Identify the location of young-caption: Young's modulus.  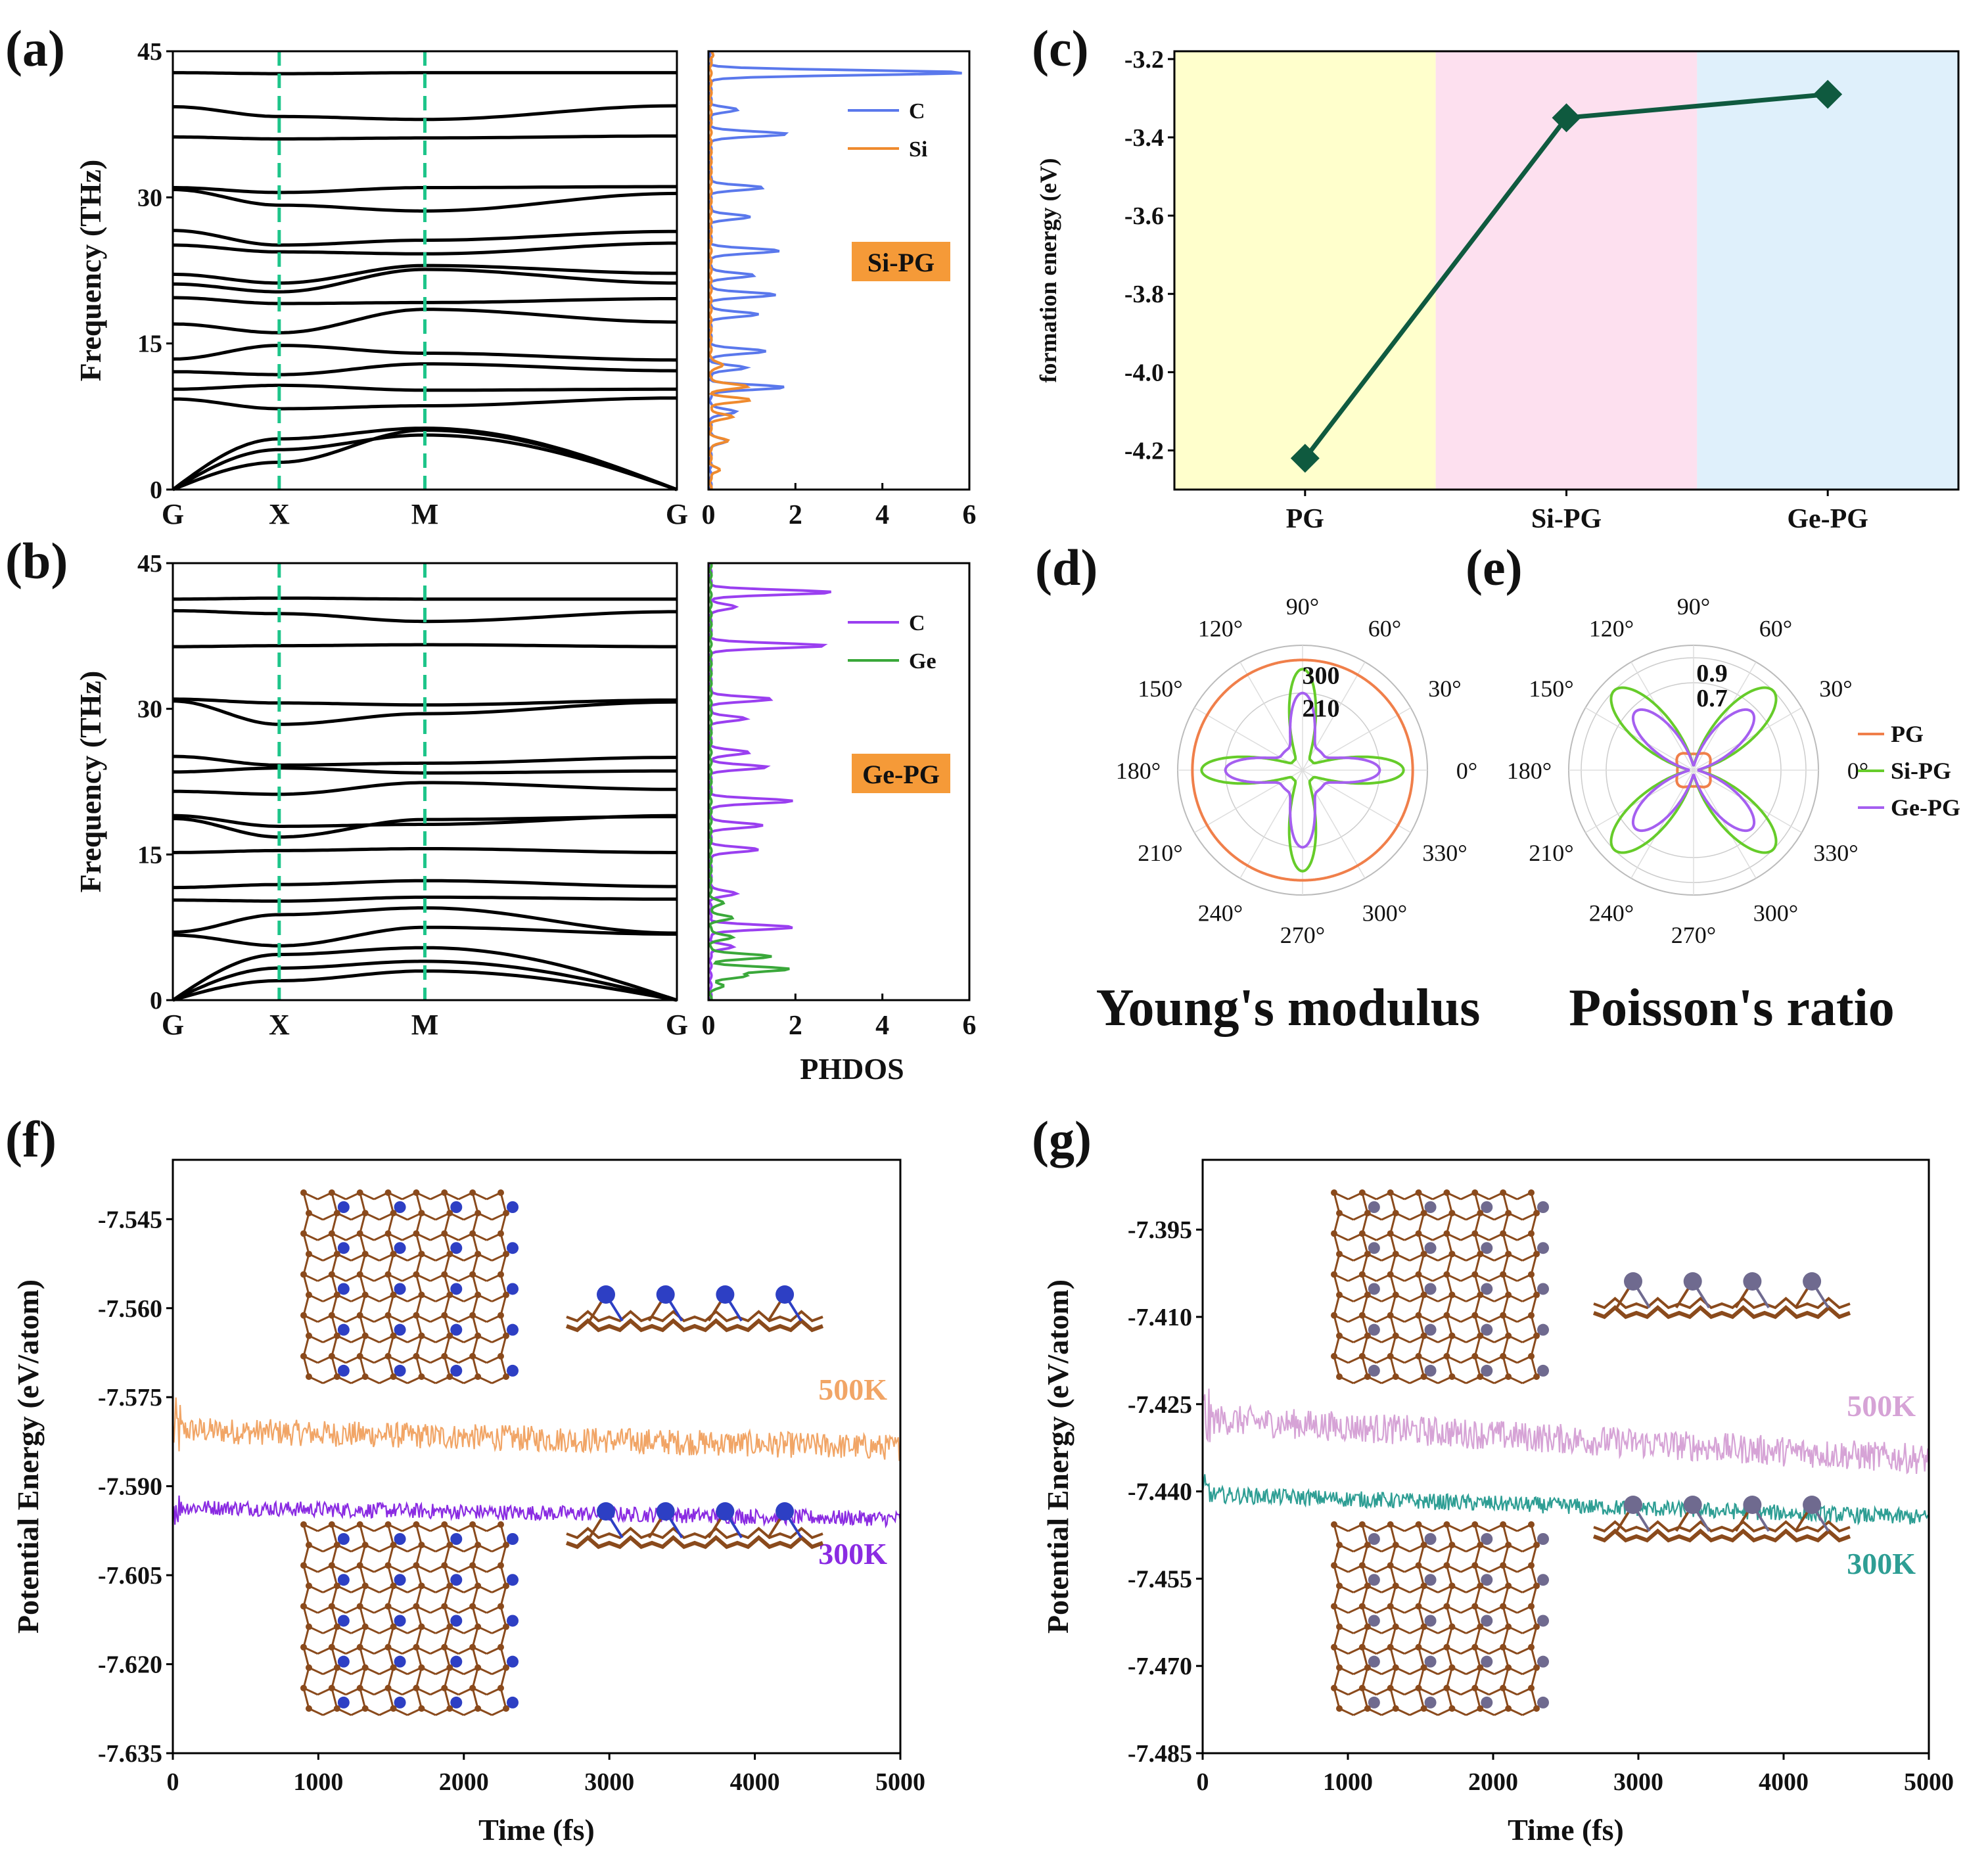
(1288, 1008).